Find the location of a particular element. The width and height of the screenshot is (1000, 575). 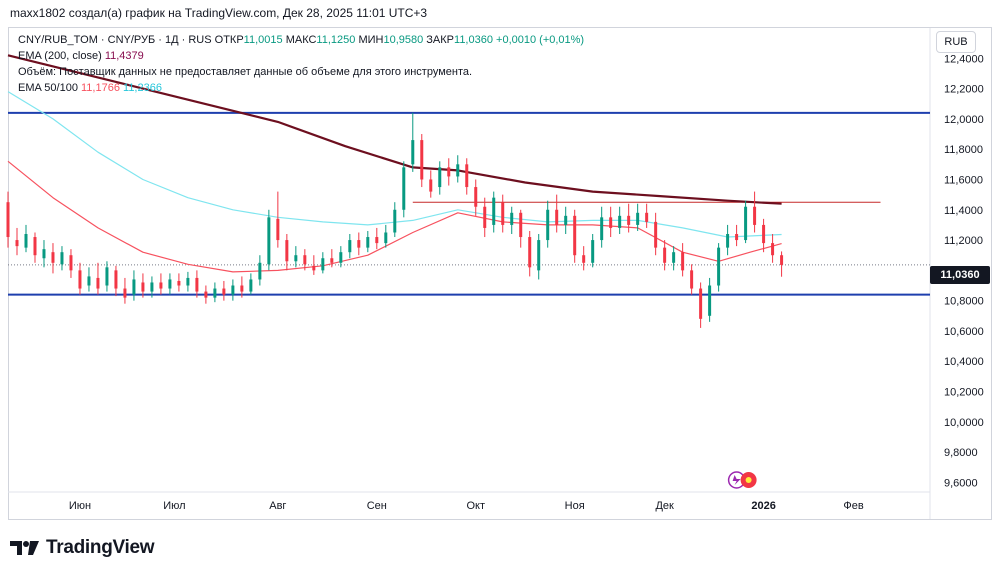

y-tick-label: 10,0000 is located at coordinates (964, 423).